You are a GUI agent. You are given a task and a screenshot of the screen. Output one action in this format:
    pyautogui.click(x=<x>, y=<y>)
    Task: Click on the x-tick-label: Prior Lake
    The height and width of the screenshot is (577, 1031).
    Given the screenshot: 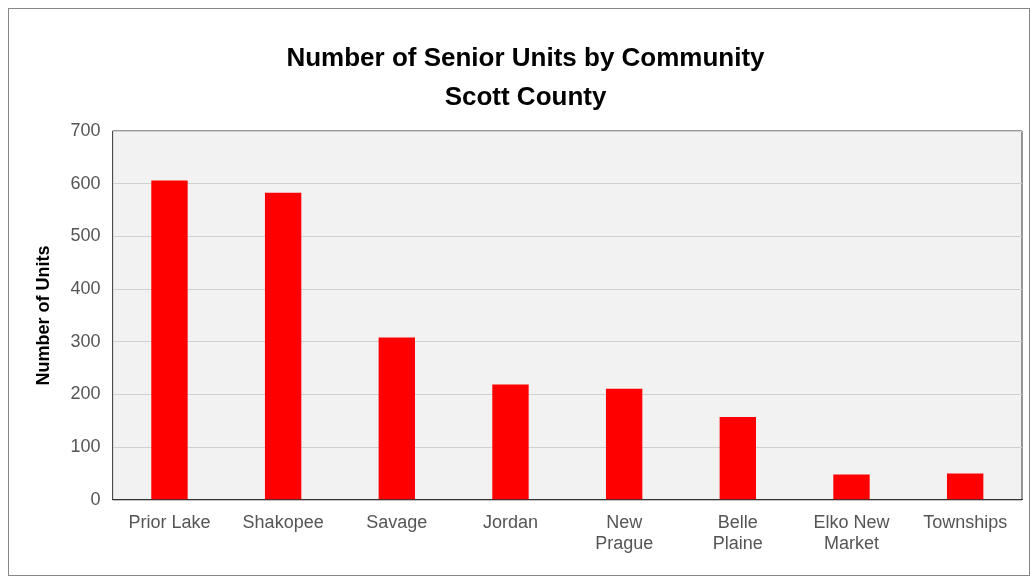 What is the action you would take?
    pyautogui.click(x=169, y=521)
    